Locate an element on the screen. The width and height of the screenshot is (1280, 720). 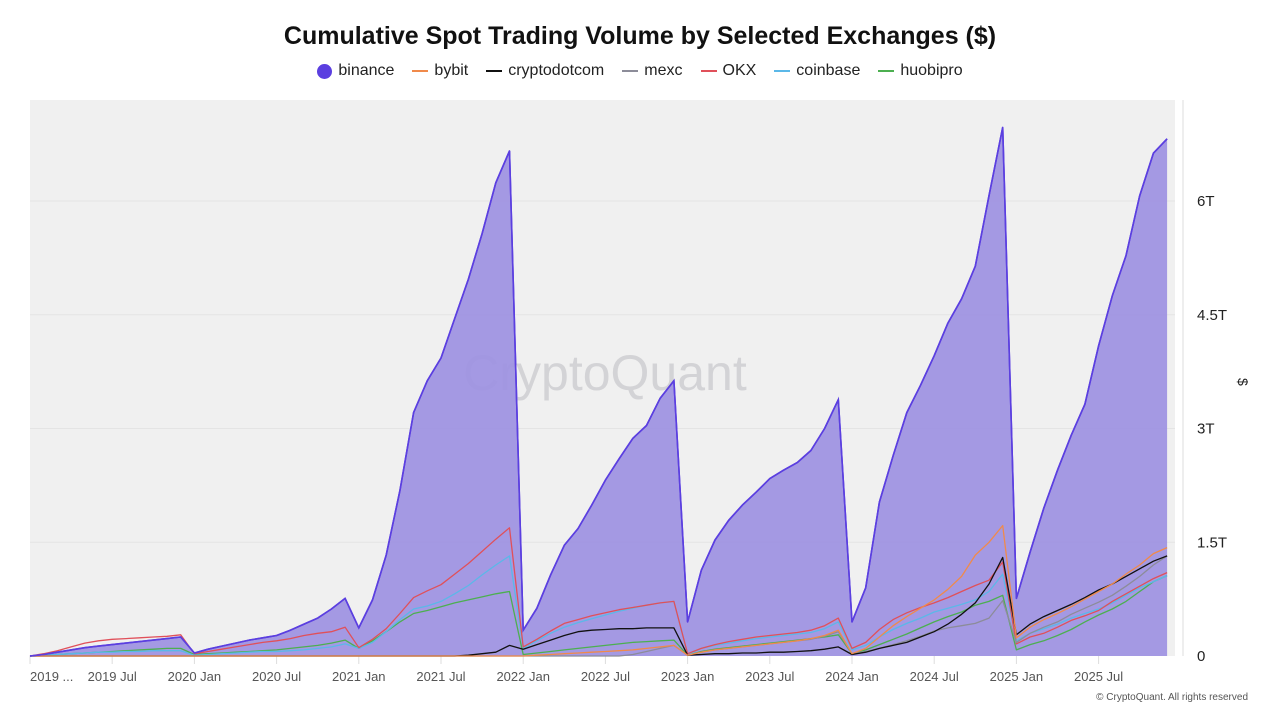
x-tick-label: 2023 Jan is located at coordinates (688, 676).